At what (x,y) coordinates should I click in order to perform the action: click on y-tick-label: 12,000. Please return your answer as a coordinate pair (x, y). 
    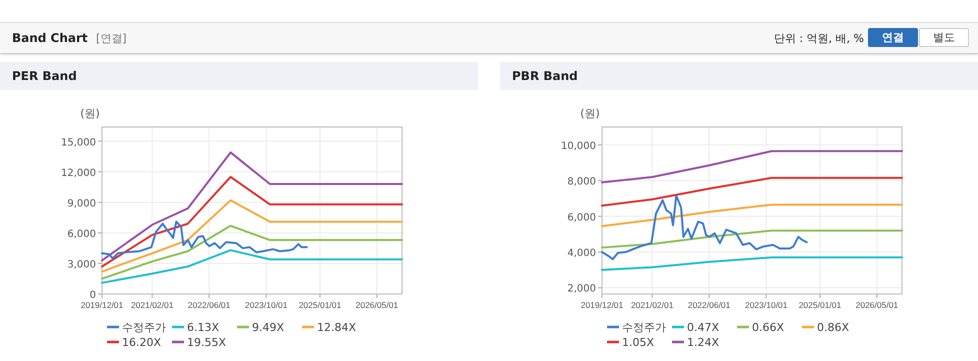
    Looking at the image, I should click on (78, 173).